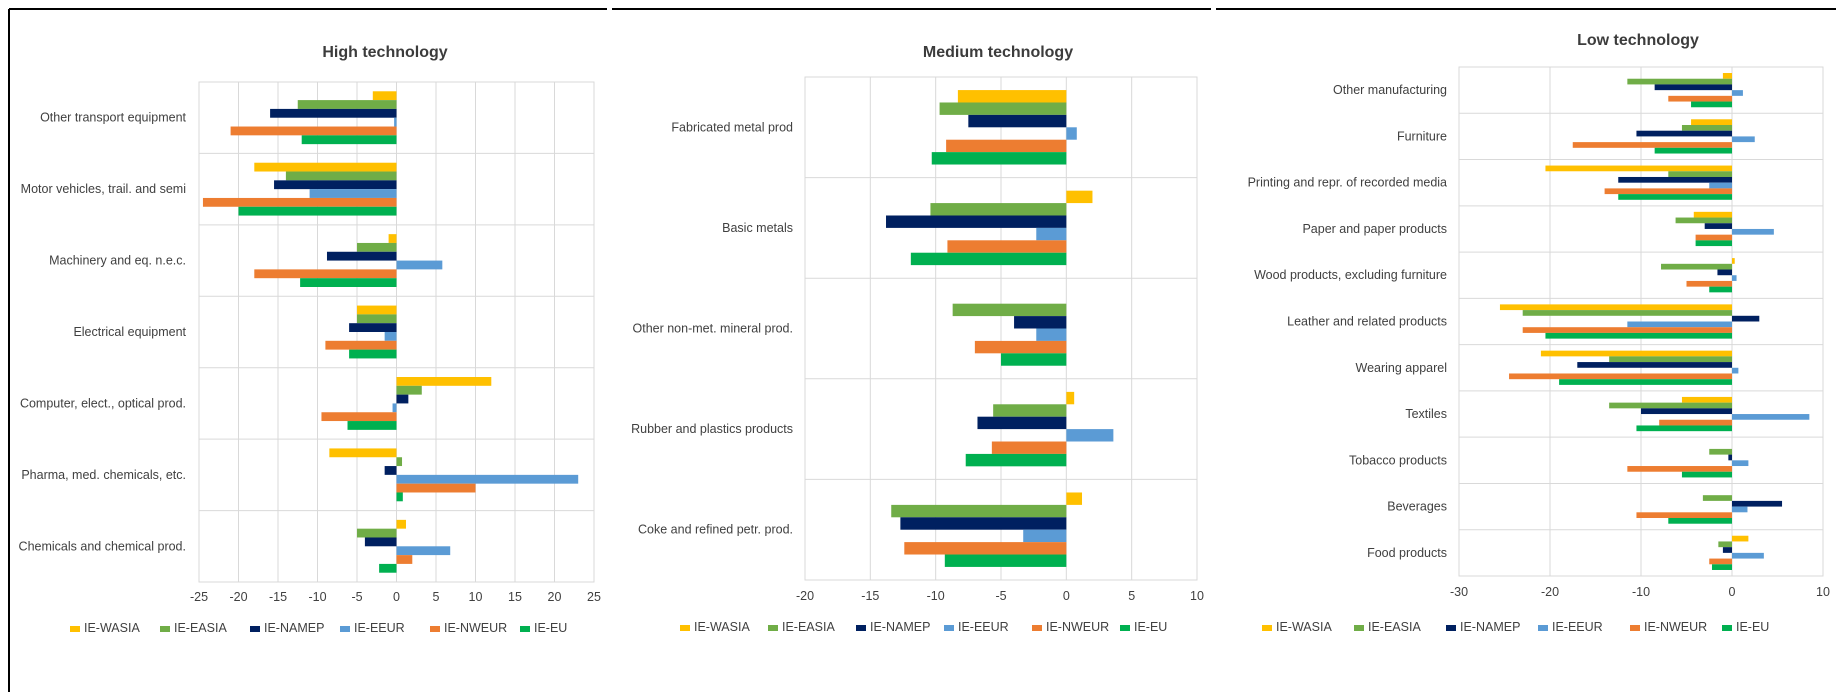  I want to click on chart-title: Low technology, so click(1638, 40).